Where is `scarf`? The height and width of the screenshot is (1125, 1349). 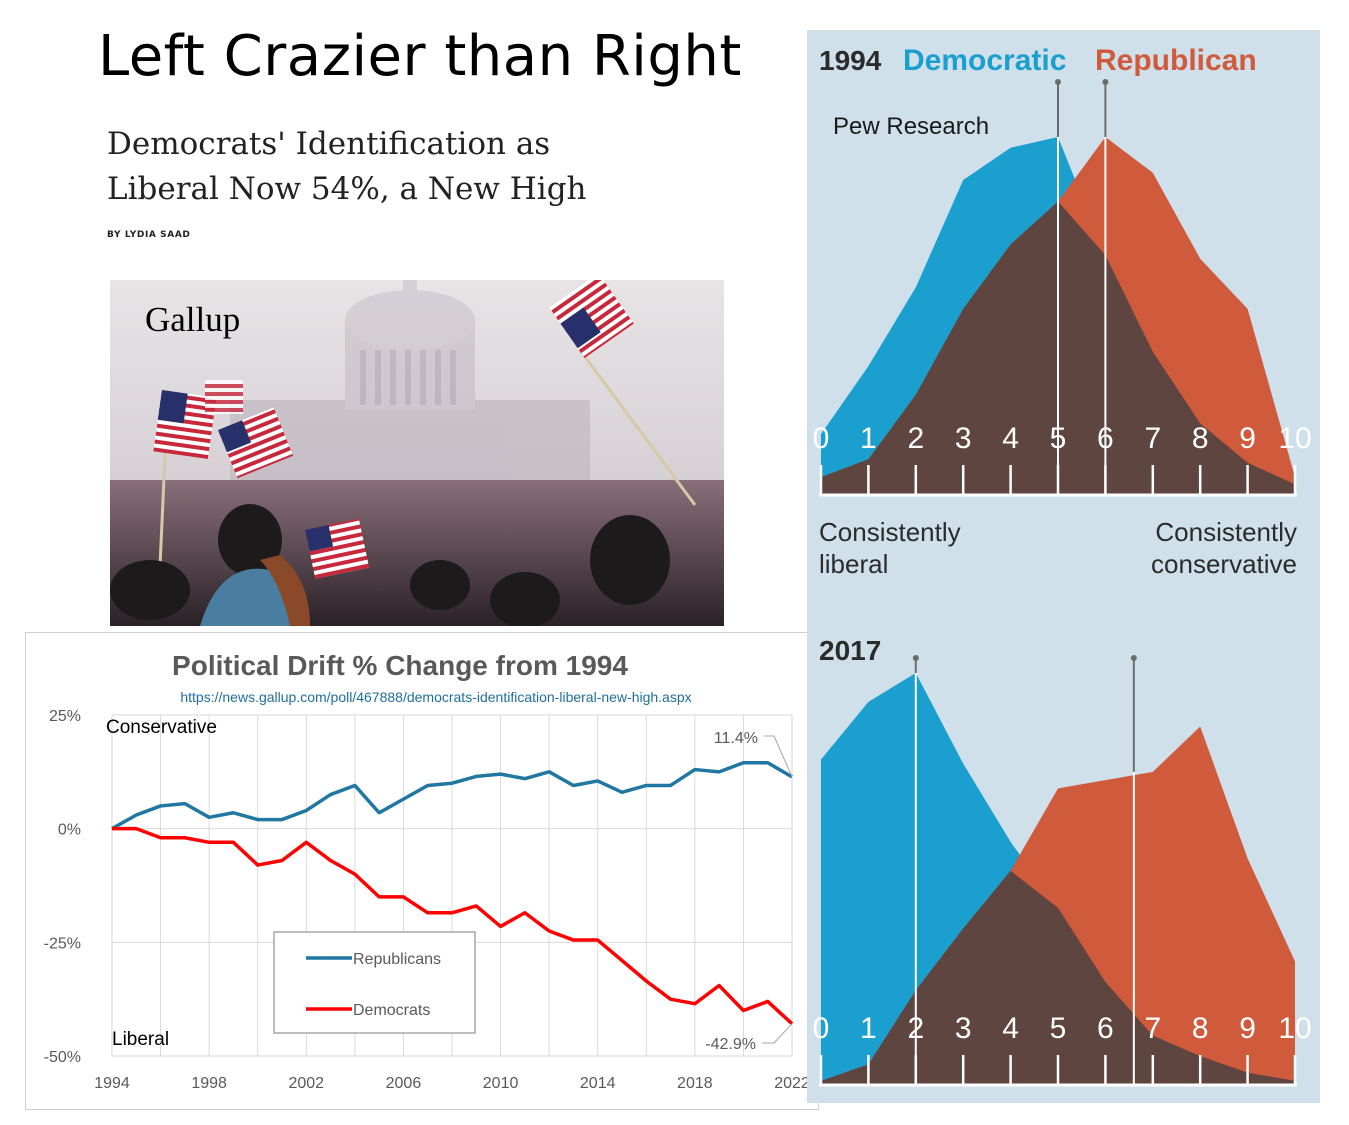
scarf is located at coordinates (285, 590).